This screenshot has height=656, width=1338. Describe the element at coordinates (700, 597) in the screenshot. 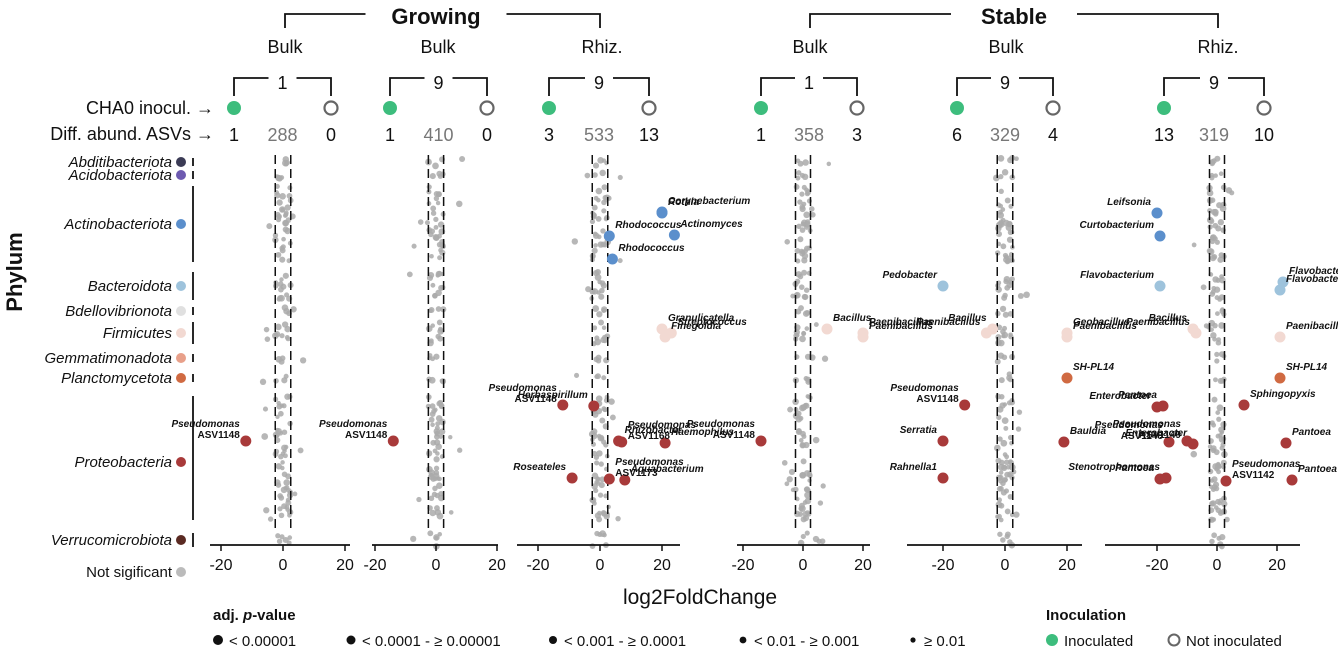

I see `x-axis-label: log2FoldChange` at that location.